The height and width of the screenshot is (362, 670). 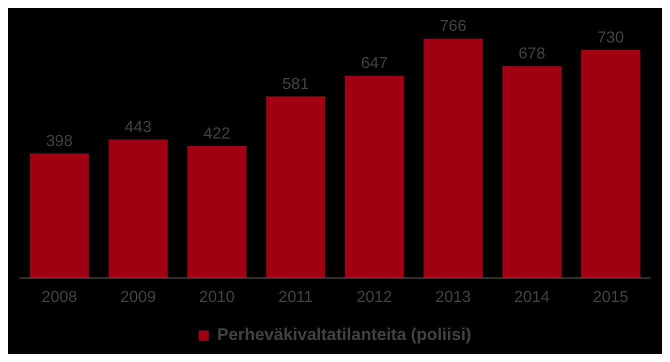 I want to click on data-label: 730, so click(x=610, y=37).